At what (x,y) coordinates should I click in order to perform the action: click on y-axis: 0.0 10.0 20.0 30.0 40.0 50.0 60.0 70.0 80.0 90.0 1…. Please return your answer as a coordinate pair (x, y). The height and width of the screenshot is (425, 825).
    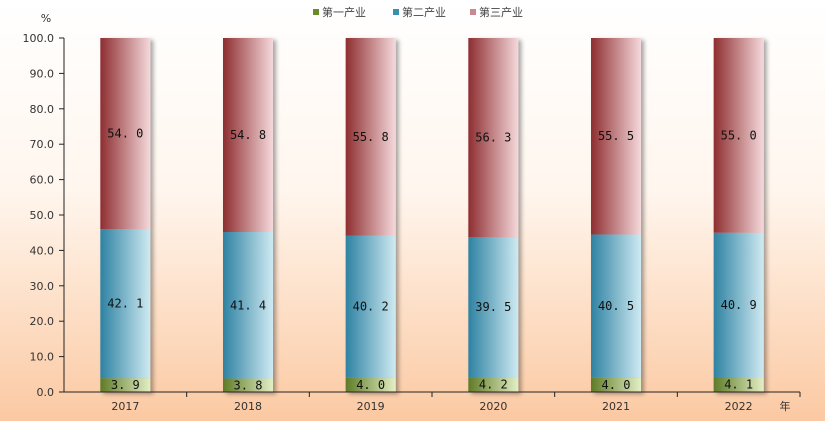
    Looking at the image, I should click on (44, 205).